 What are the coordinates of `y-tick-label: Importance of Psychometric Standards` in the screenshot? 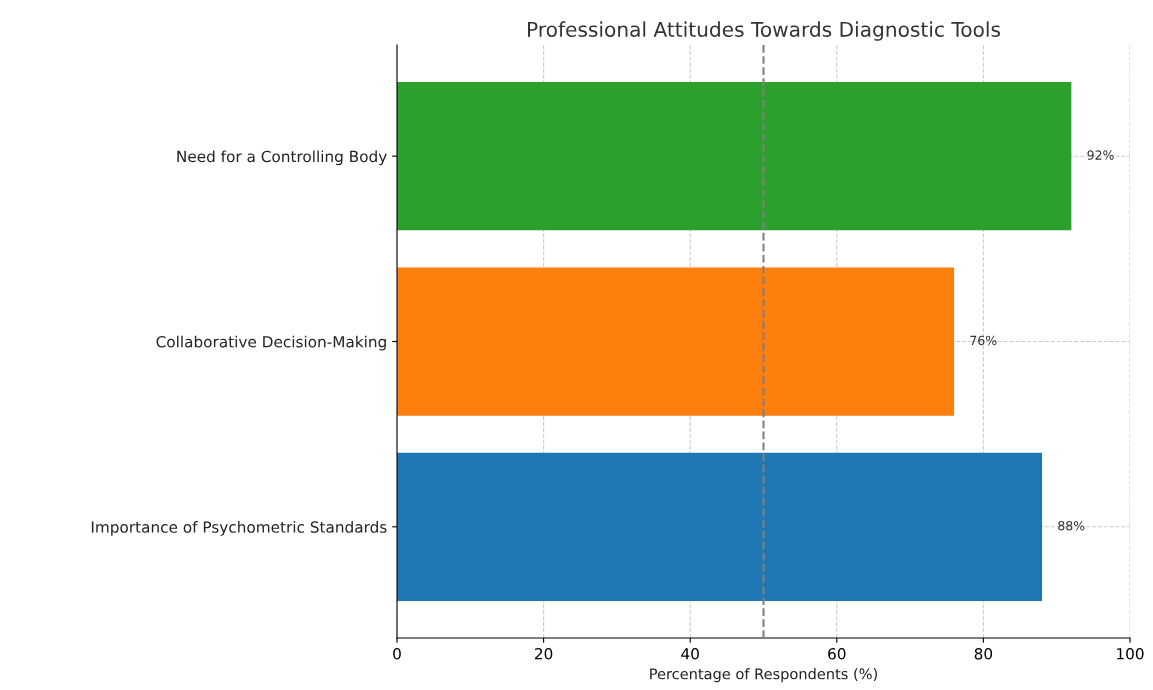 It's located at (239, 528).